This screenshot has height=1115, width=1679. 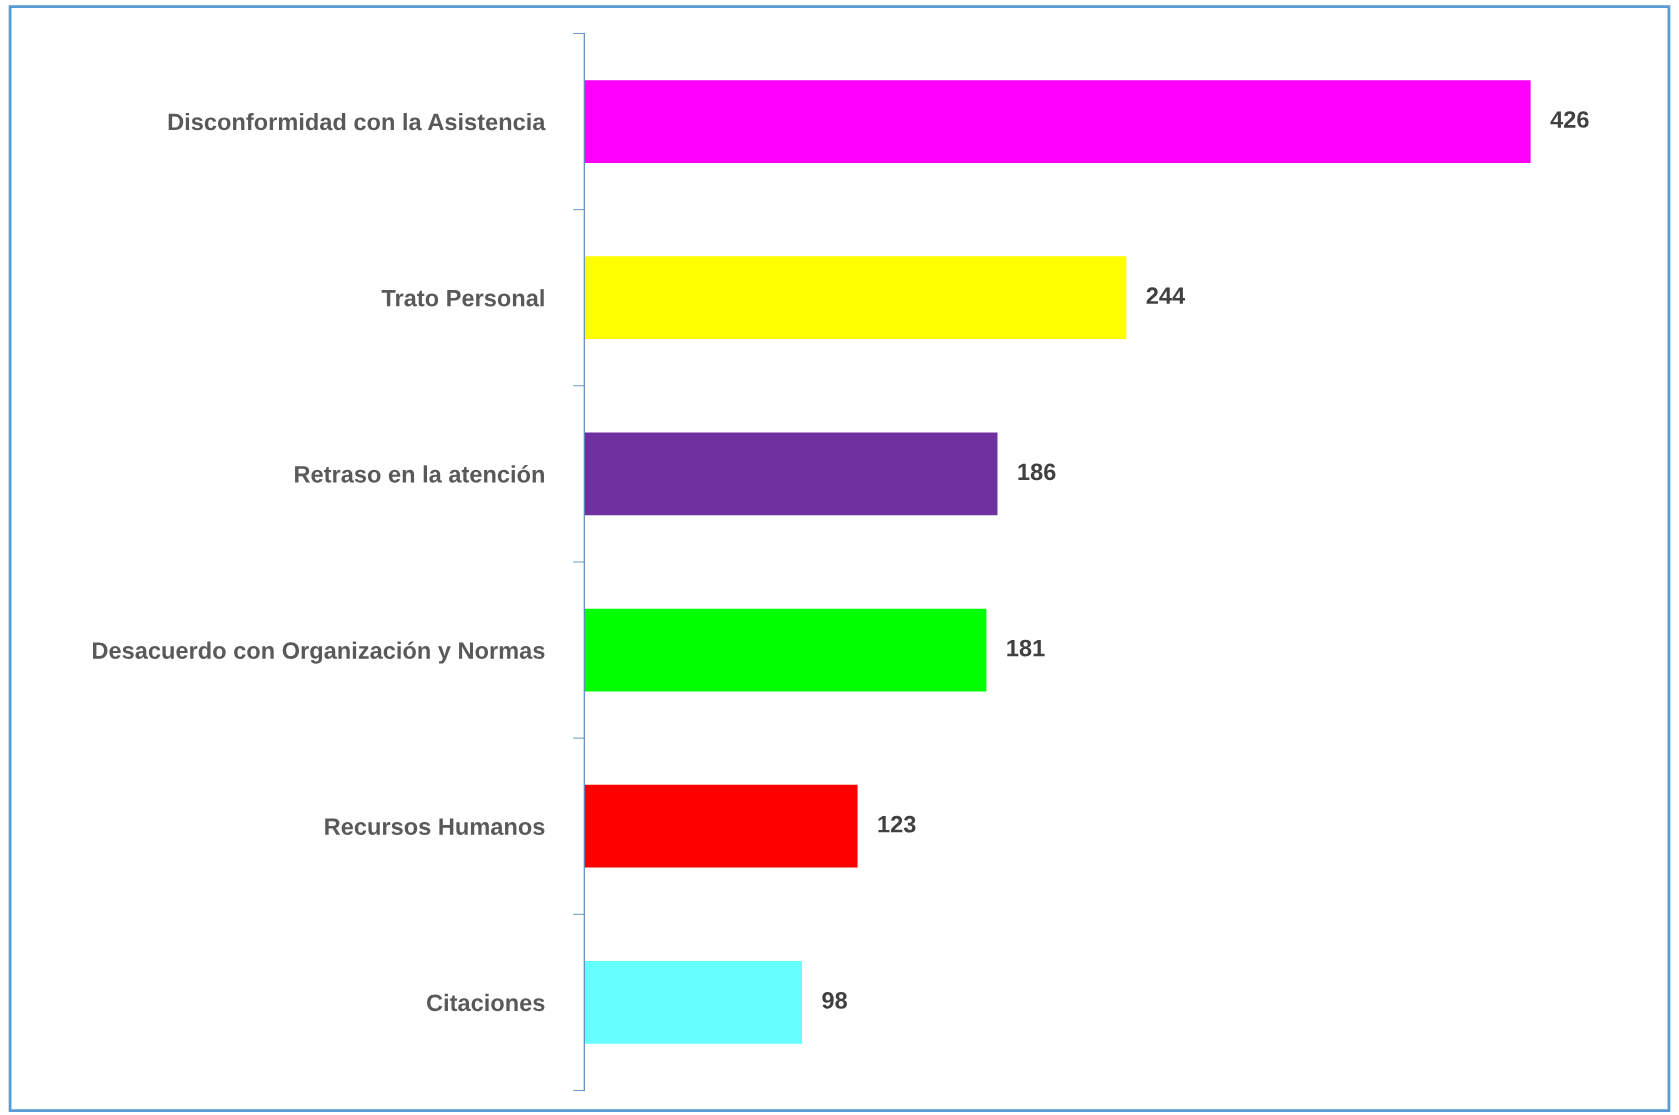 What do you see at coordinates (419, 474) in the screenshot?
I see `y-tick-label: Retraso en la atención` at bounding box center [419, 474].